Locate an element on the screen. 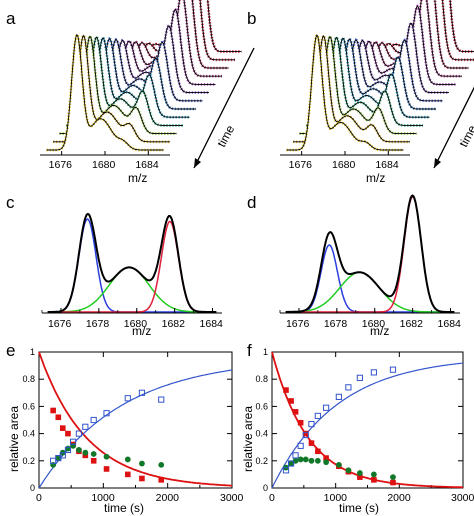 This screenshot has height=516, width=474. y-tick-label: 0.6 is located at coordinates (261, 406).